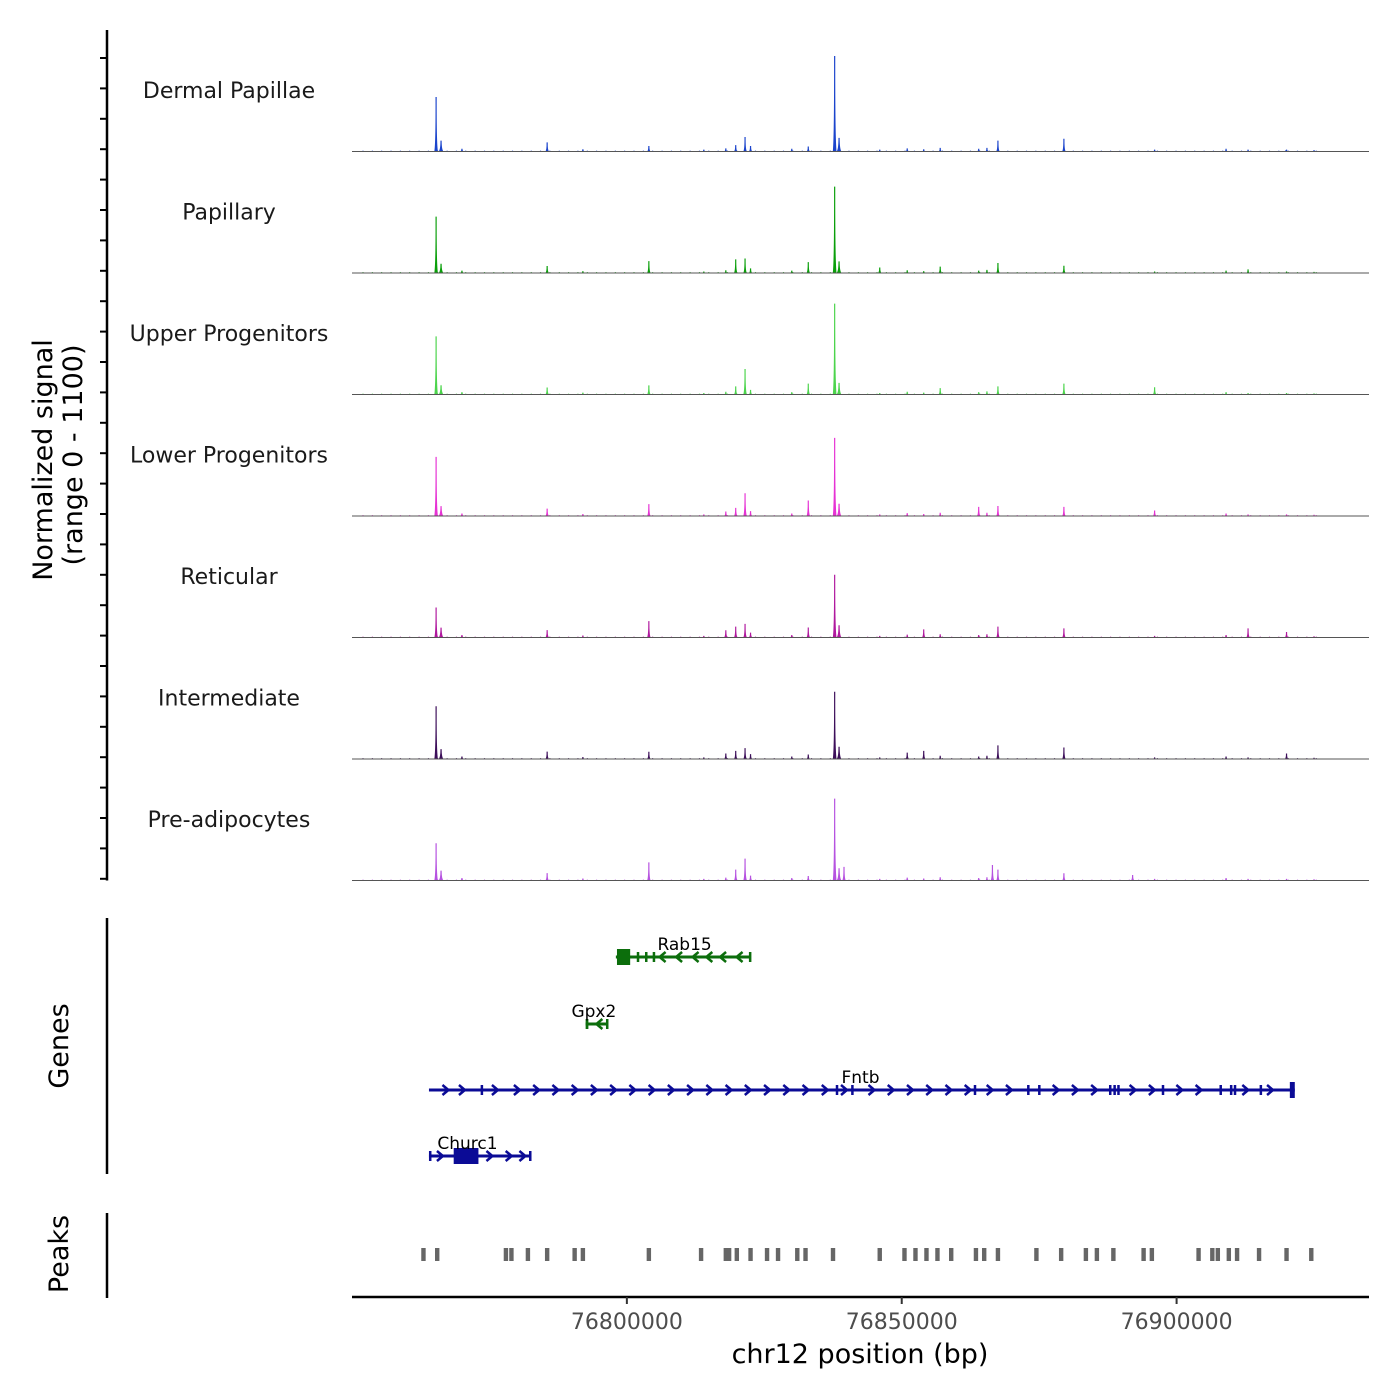 The width and height of the screenshot is (1400, 1400). What do you see at coordinates (684, 945) in the screenshot?
I see `gene-label: Rab15` at bounding box center [684, 945].